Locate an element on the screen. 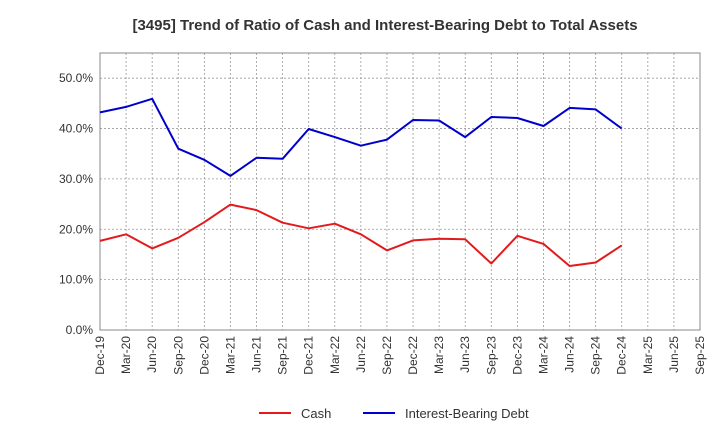 Image resolution: width=720 pixels, height=440 pixels. x-tick-label: Sep-24 is located at coordinates (596, 355).